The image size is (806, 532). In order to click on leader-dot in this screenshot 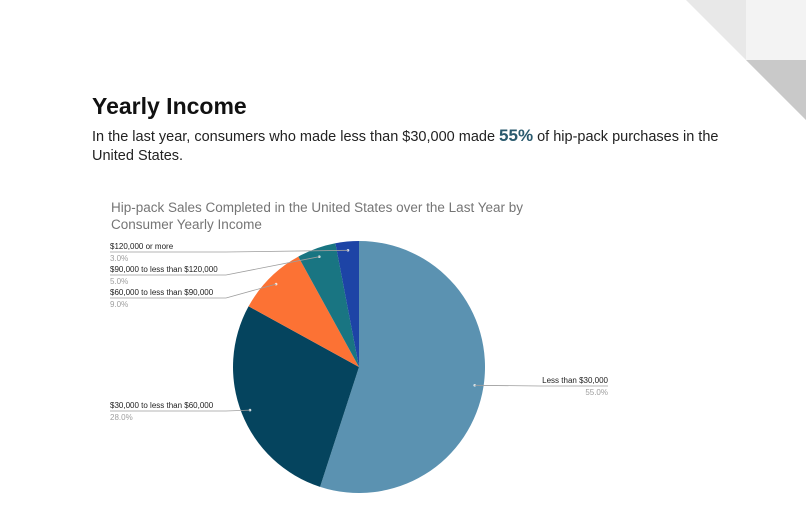, I will do `click(276, 284)`.